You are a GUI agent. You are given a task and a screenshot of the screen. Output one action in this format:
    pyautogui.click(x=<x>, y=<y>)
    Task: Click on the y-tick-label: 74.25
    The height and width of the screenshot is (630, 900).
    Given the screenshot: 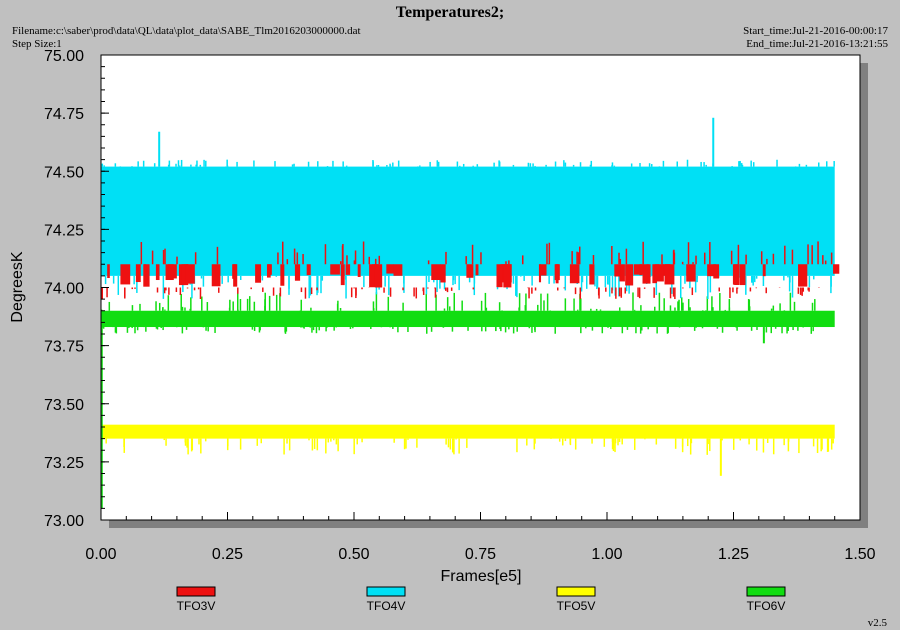 What is the action you would take?
    pyautogui.click(x=64, y=230)
    